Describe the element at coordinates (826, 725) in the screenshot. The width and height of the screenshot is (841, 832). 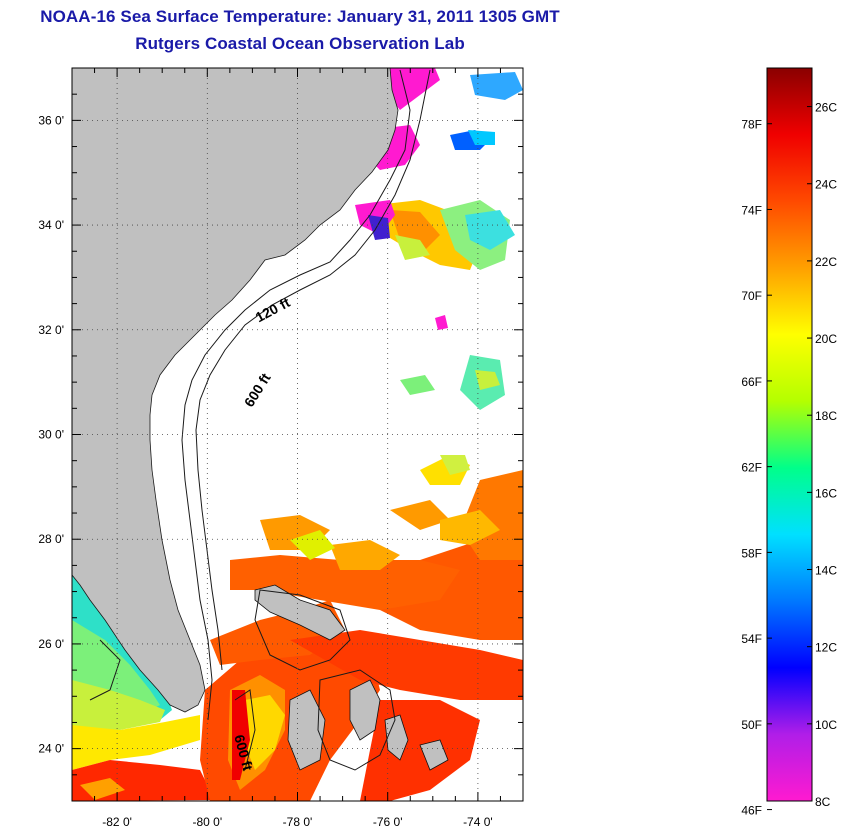
I see `colorbar-c-label: 10C` at that location.